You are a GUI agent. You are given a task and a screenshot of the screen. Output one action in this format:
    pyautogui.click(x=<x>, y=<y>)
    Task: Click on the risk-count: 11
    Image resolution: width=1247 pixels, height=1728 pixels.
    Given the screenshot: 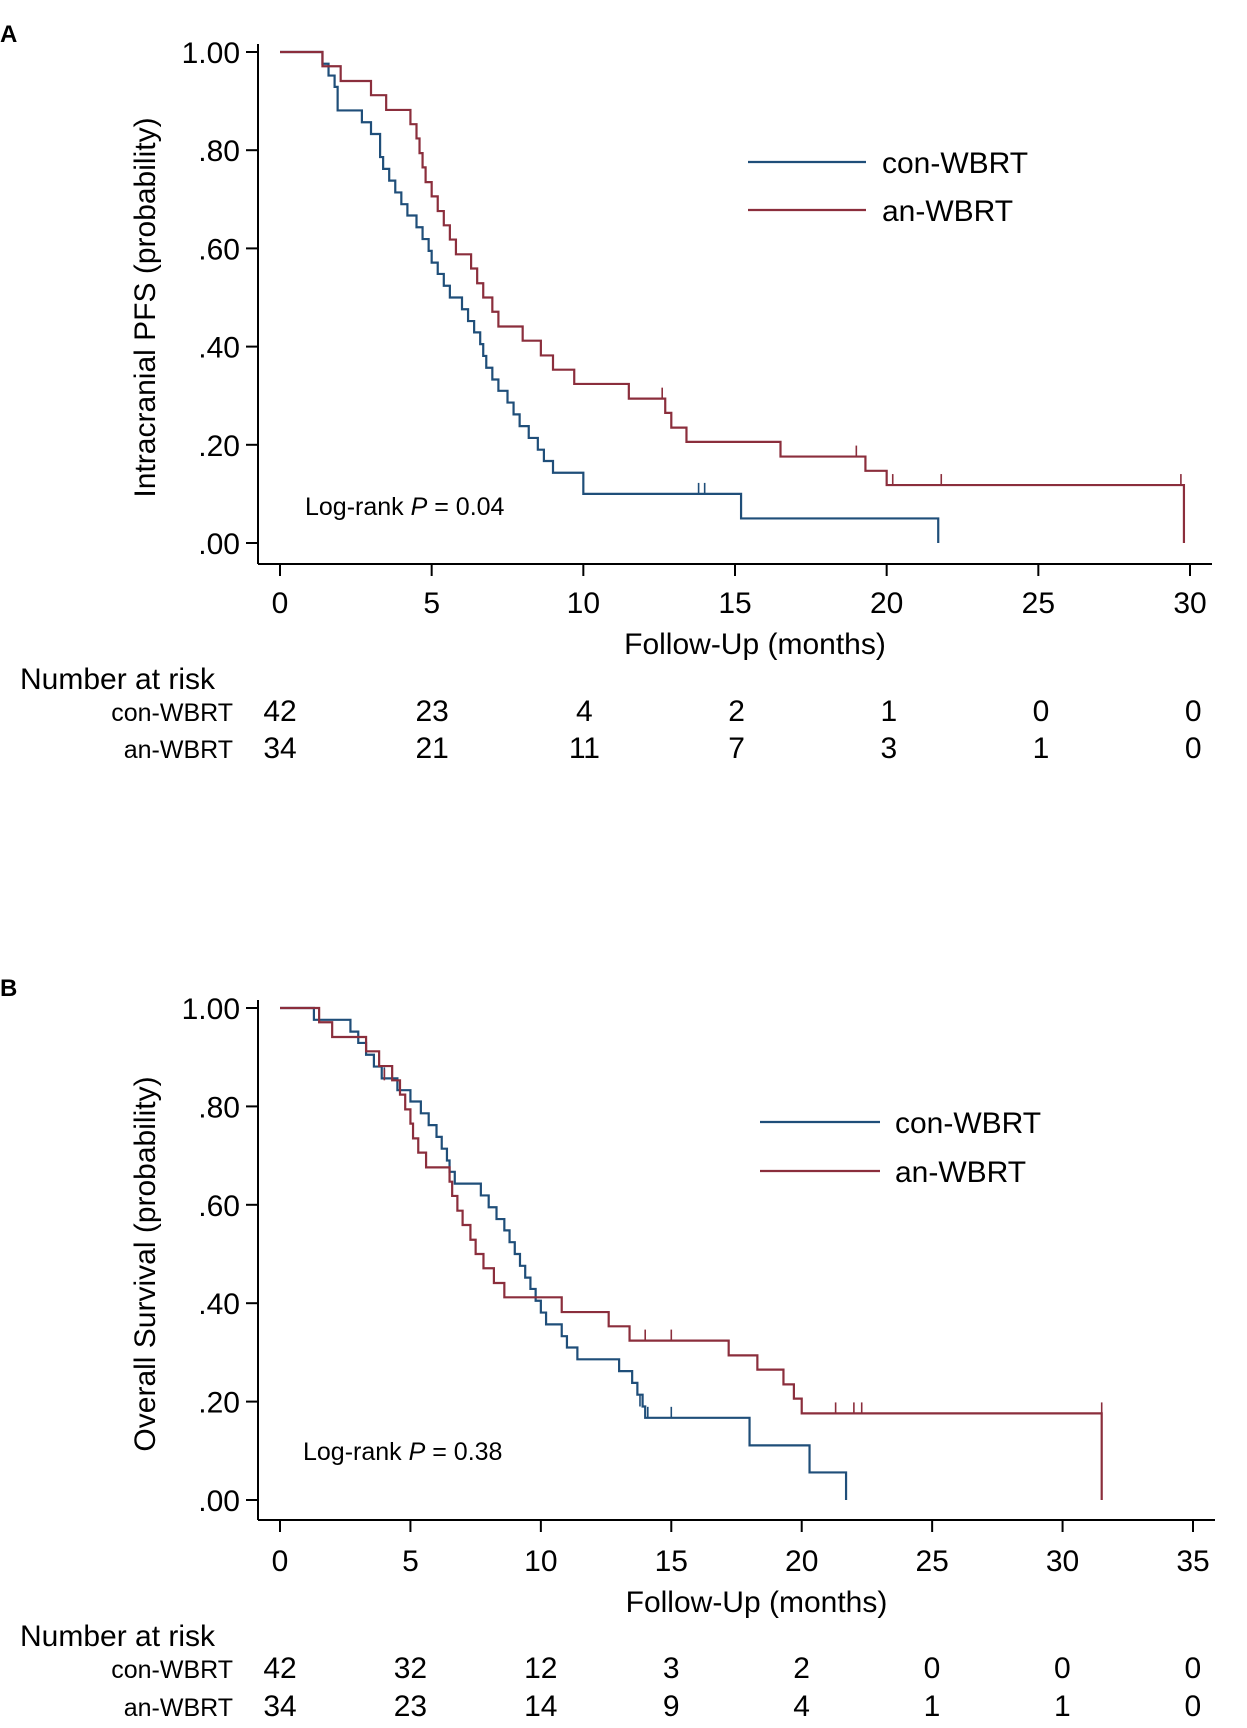 What is the action you would take?
    pyautogui.click(x=584, y=748)
    